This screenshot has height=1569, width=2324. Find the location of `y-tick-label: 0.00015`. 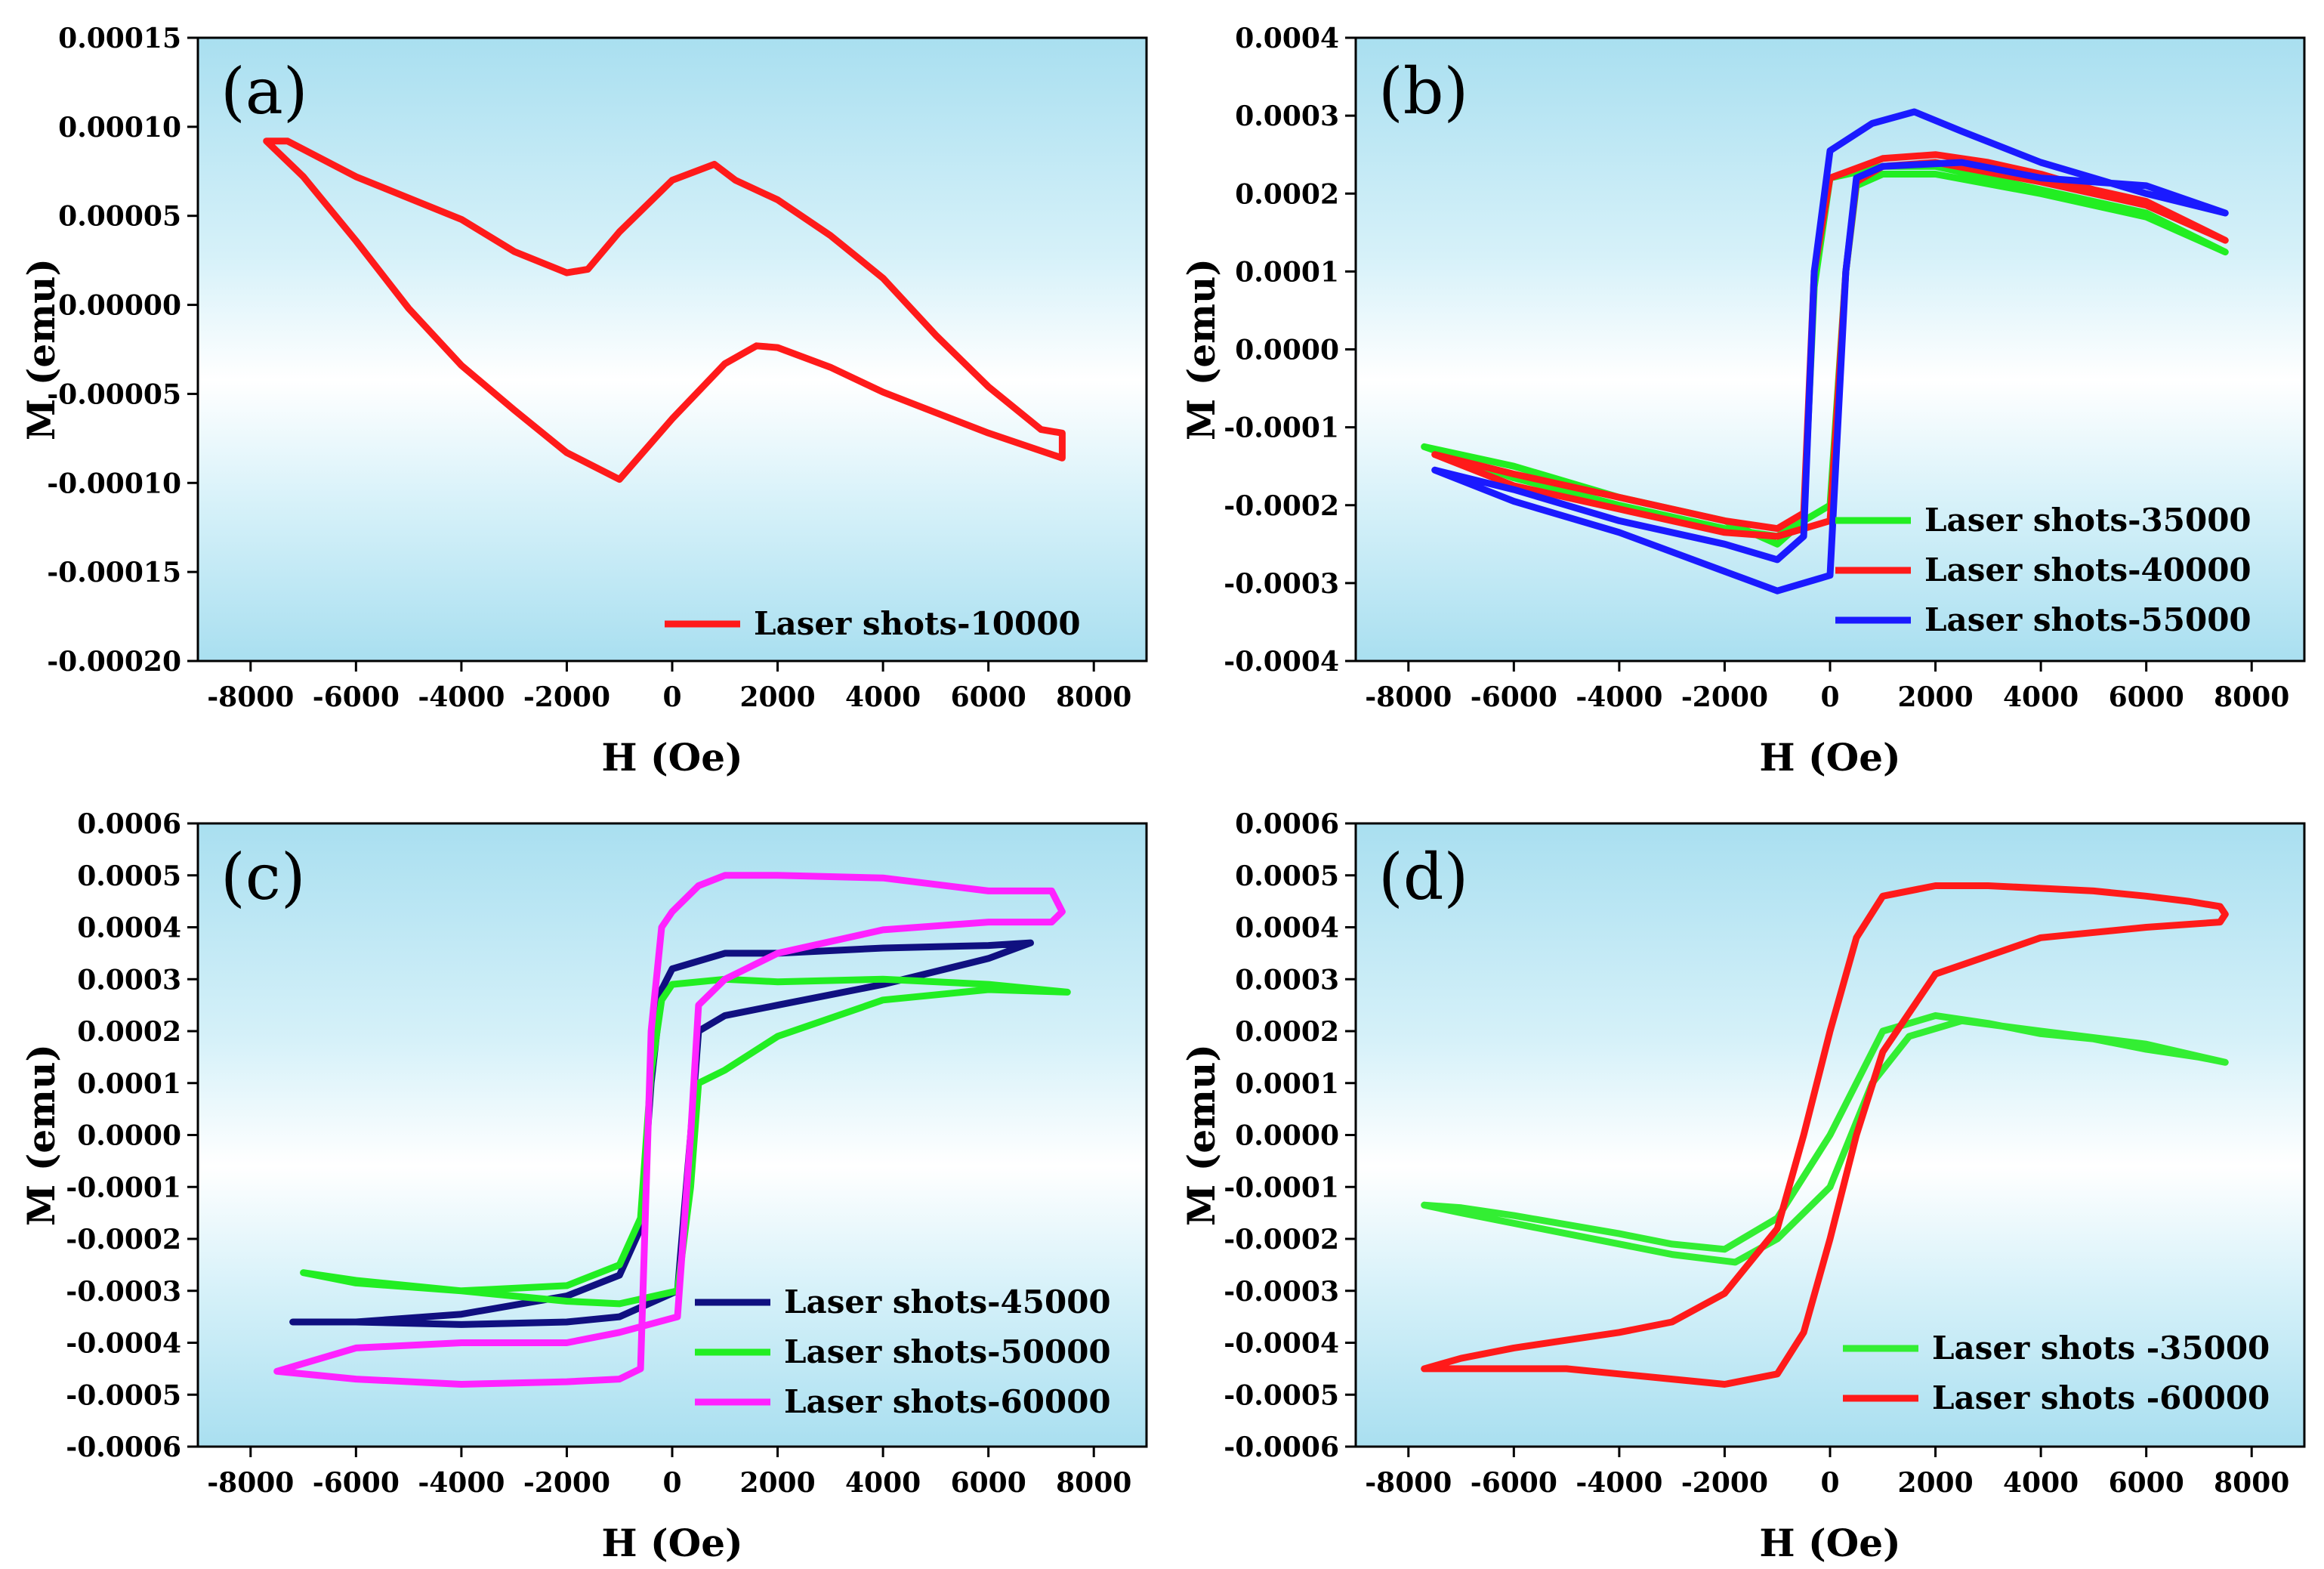

y-tick-label: 0.00015 is located at coordinates (119, 38).